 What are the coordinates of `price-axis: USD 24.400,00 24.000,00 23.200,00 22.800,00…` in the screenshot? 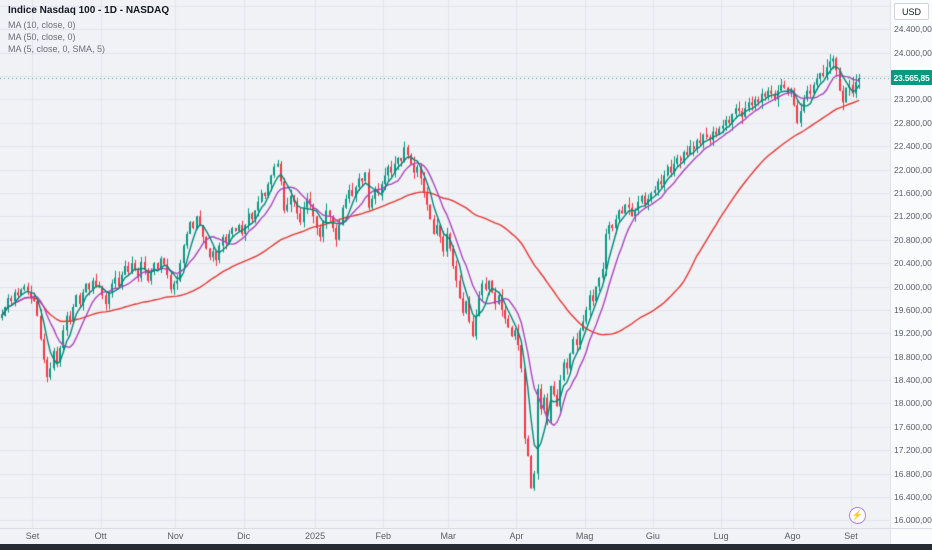 It's located at (911, 264).